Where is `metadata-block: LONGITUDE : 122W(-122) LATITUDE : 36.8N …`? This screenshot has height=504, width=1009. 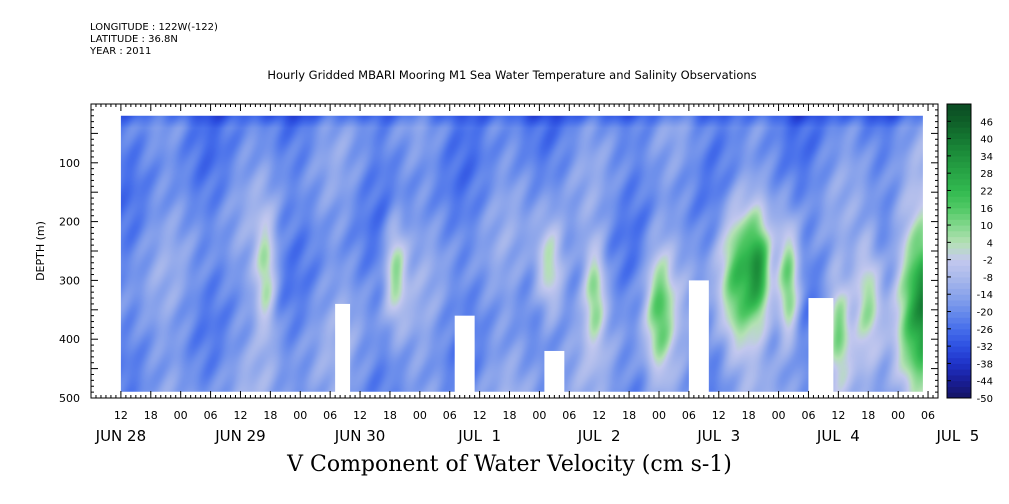 metadata-block: LONGITUDE : 122W(-122) LATITUDE : 36.8N … is located at coordinates (154, 40).